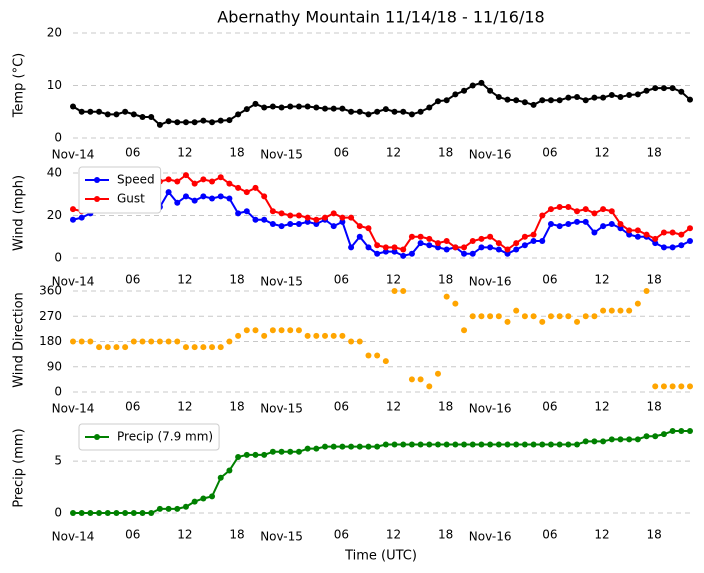 This screenshot has height=573, width=704. What do you see at coordinates (97, 180) in the screenshot?
I see `legend-marker` at bounding box center [97, 180].